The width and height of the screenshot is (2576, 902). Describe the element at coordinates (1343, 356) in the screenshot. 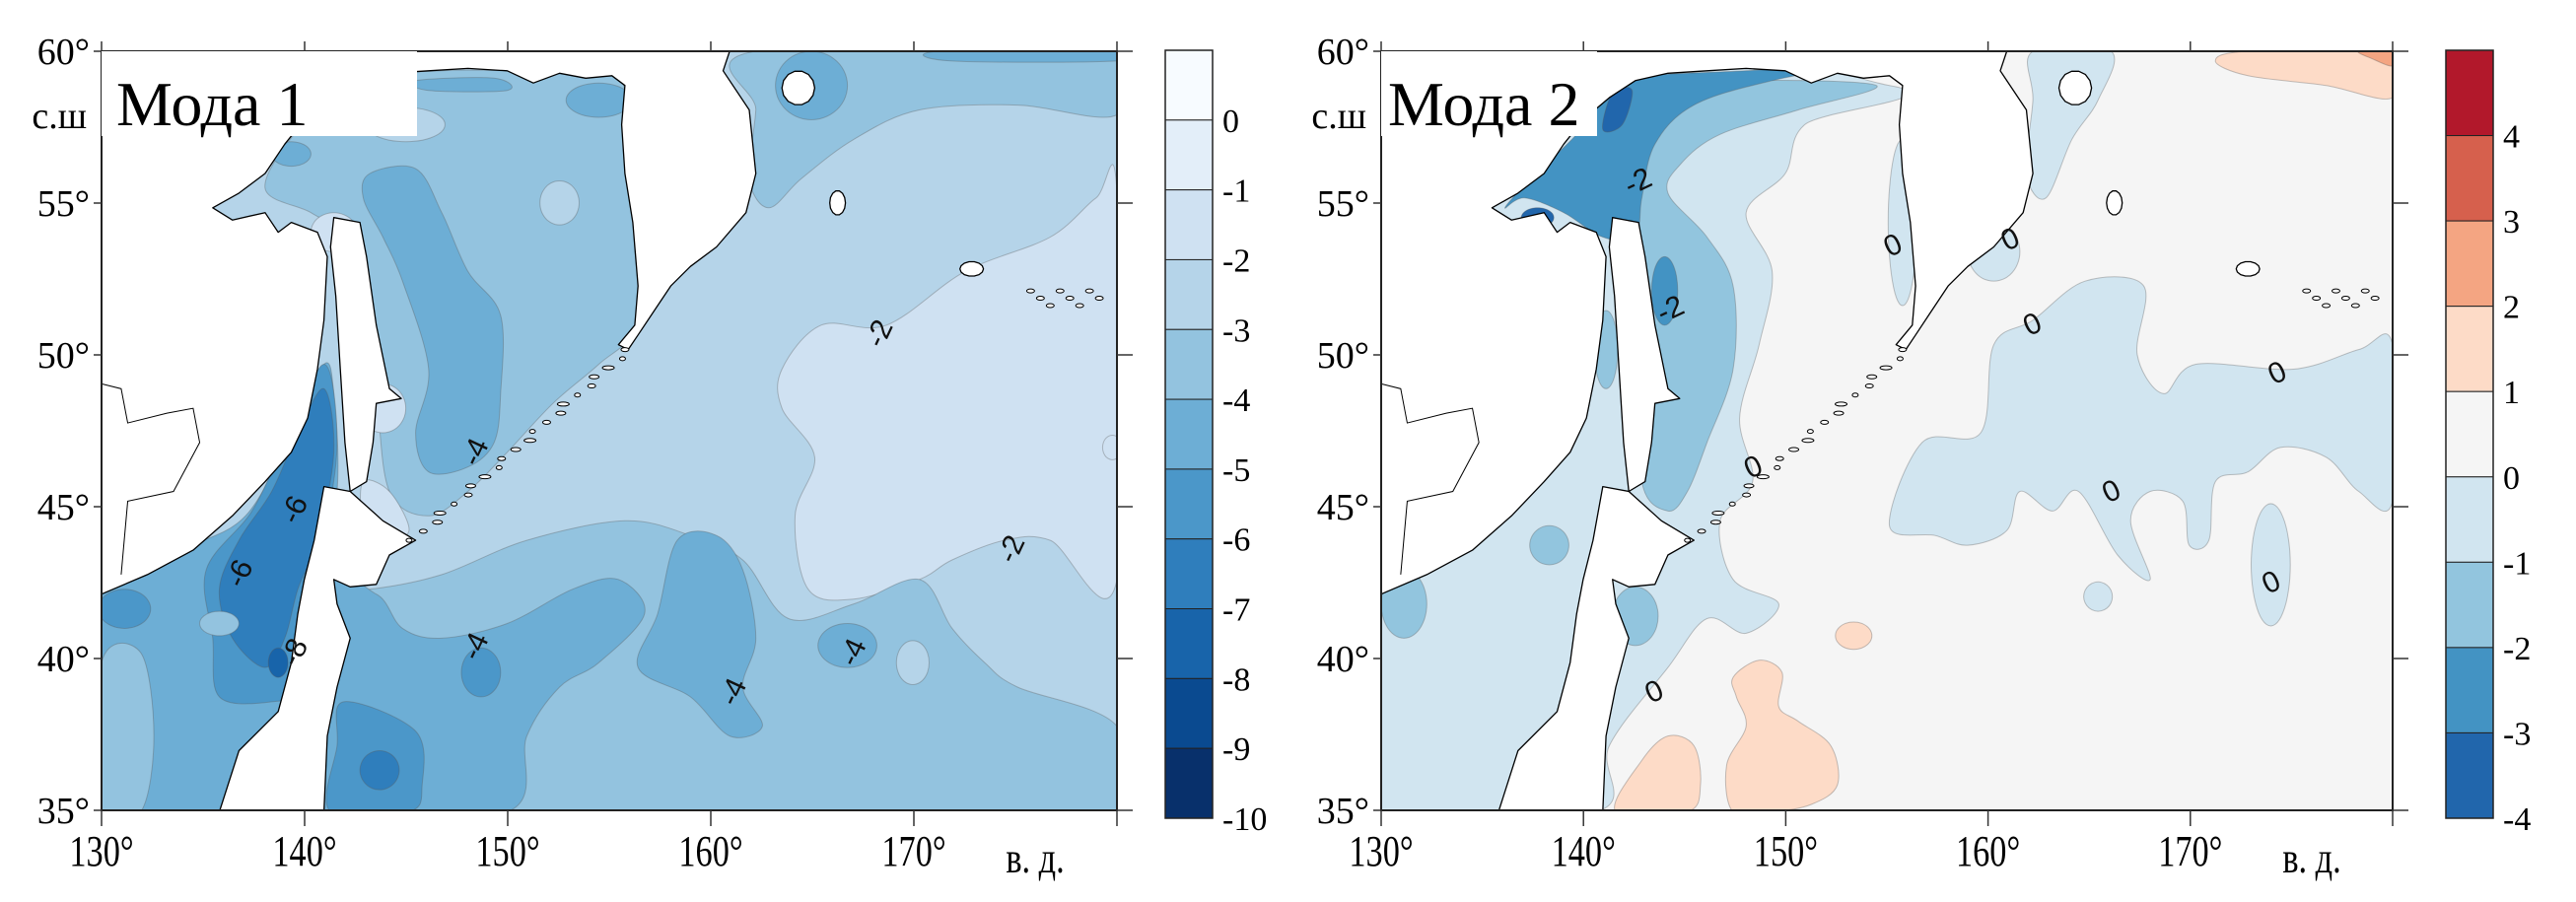

I see `y-tick-label: 50°` at that location.